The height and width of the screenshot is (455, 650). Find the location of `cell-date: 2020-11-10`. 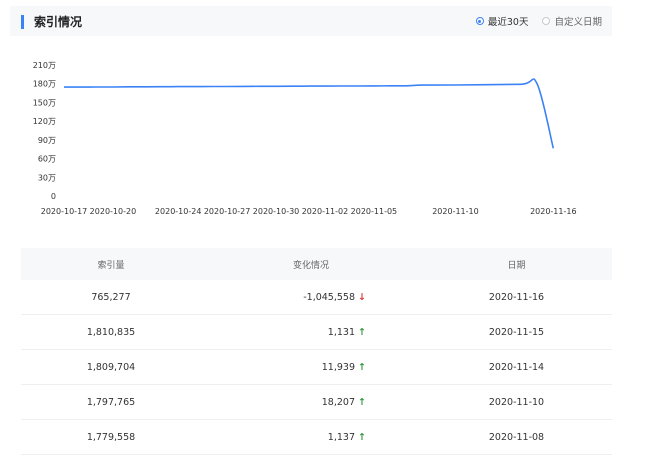

cell-date: 2020-11-10 is located at coordinates (516, 402).